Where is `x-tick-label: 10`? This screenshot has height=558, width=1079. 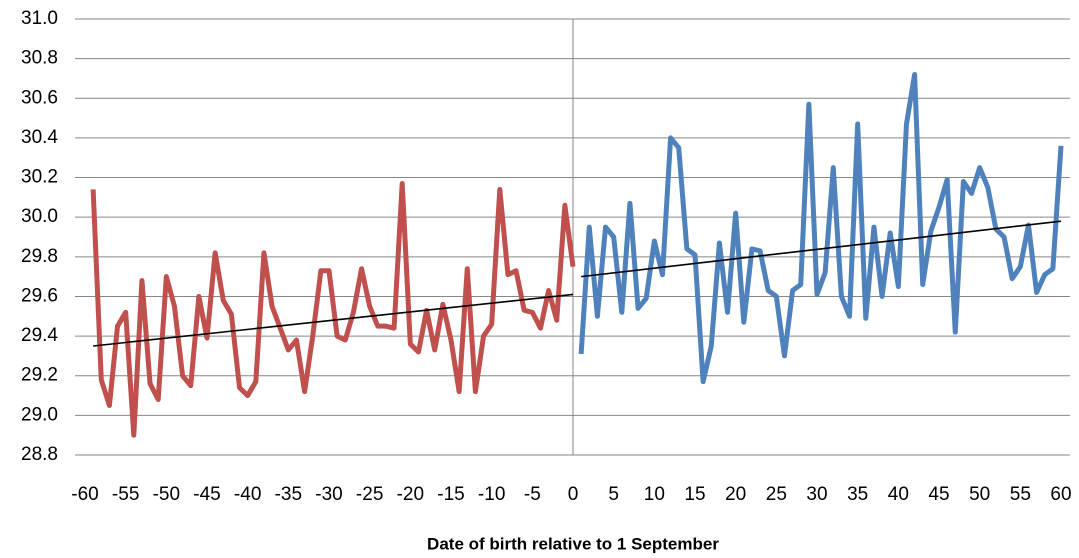
x-tick-label: 10 is located at coordinates (654, 494).